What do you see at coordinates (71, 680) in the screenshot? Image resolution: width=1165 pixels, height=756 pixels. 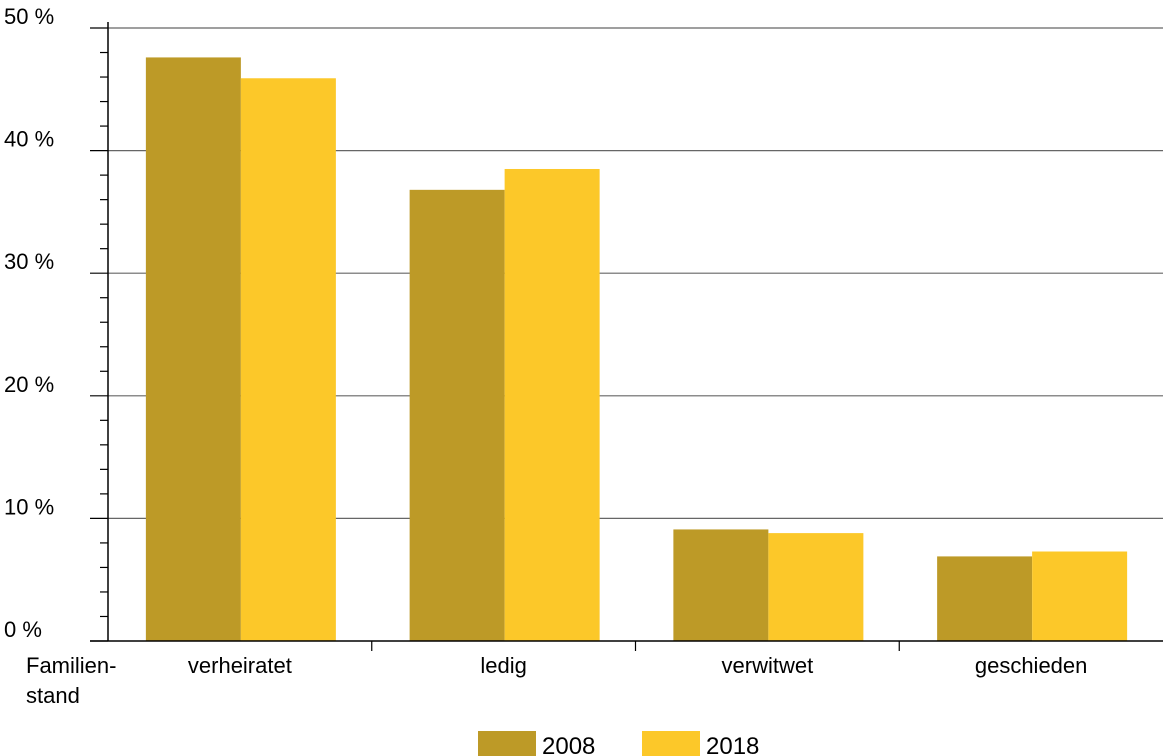 I see `x-axis-label: Familien-stand` at bounding box center [71, 680].